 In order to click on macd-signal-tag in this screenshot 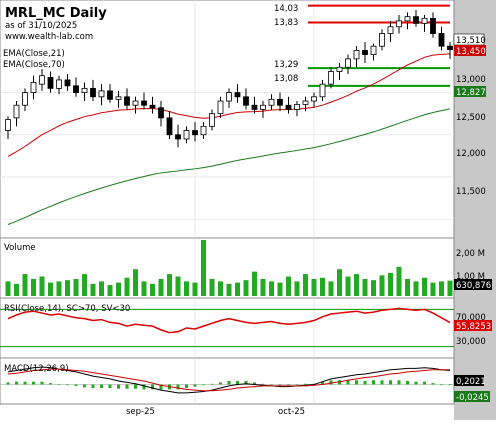, I will do `click(472, 396)`.